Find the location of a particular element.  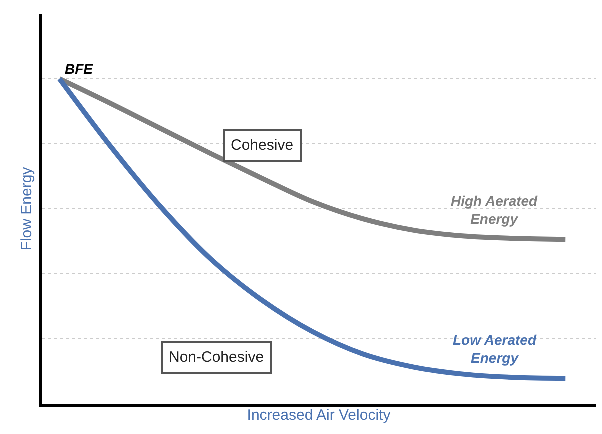

annotation: Low Aerated Energy is located at coordinates (495, 349).